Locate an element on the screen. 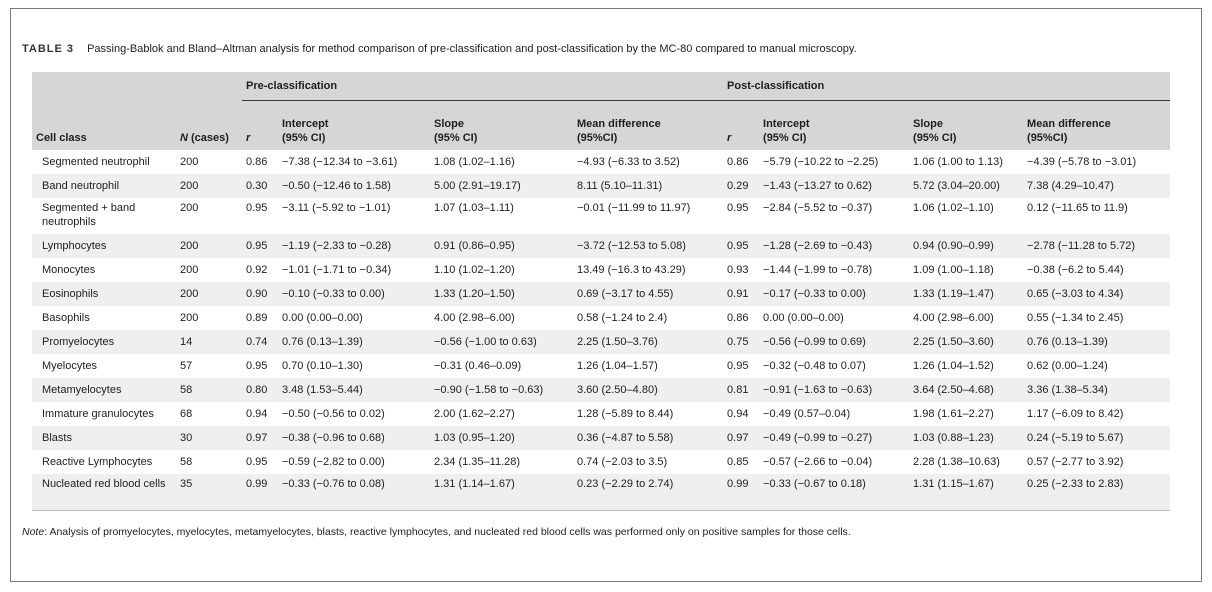 Image resolution: width=1212 pixels, height=592 pixels. slope-pre: −0.56 (−1.00 to 0.63) is located at coordinates (501, 342).